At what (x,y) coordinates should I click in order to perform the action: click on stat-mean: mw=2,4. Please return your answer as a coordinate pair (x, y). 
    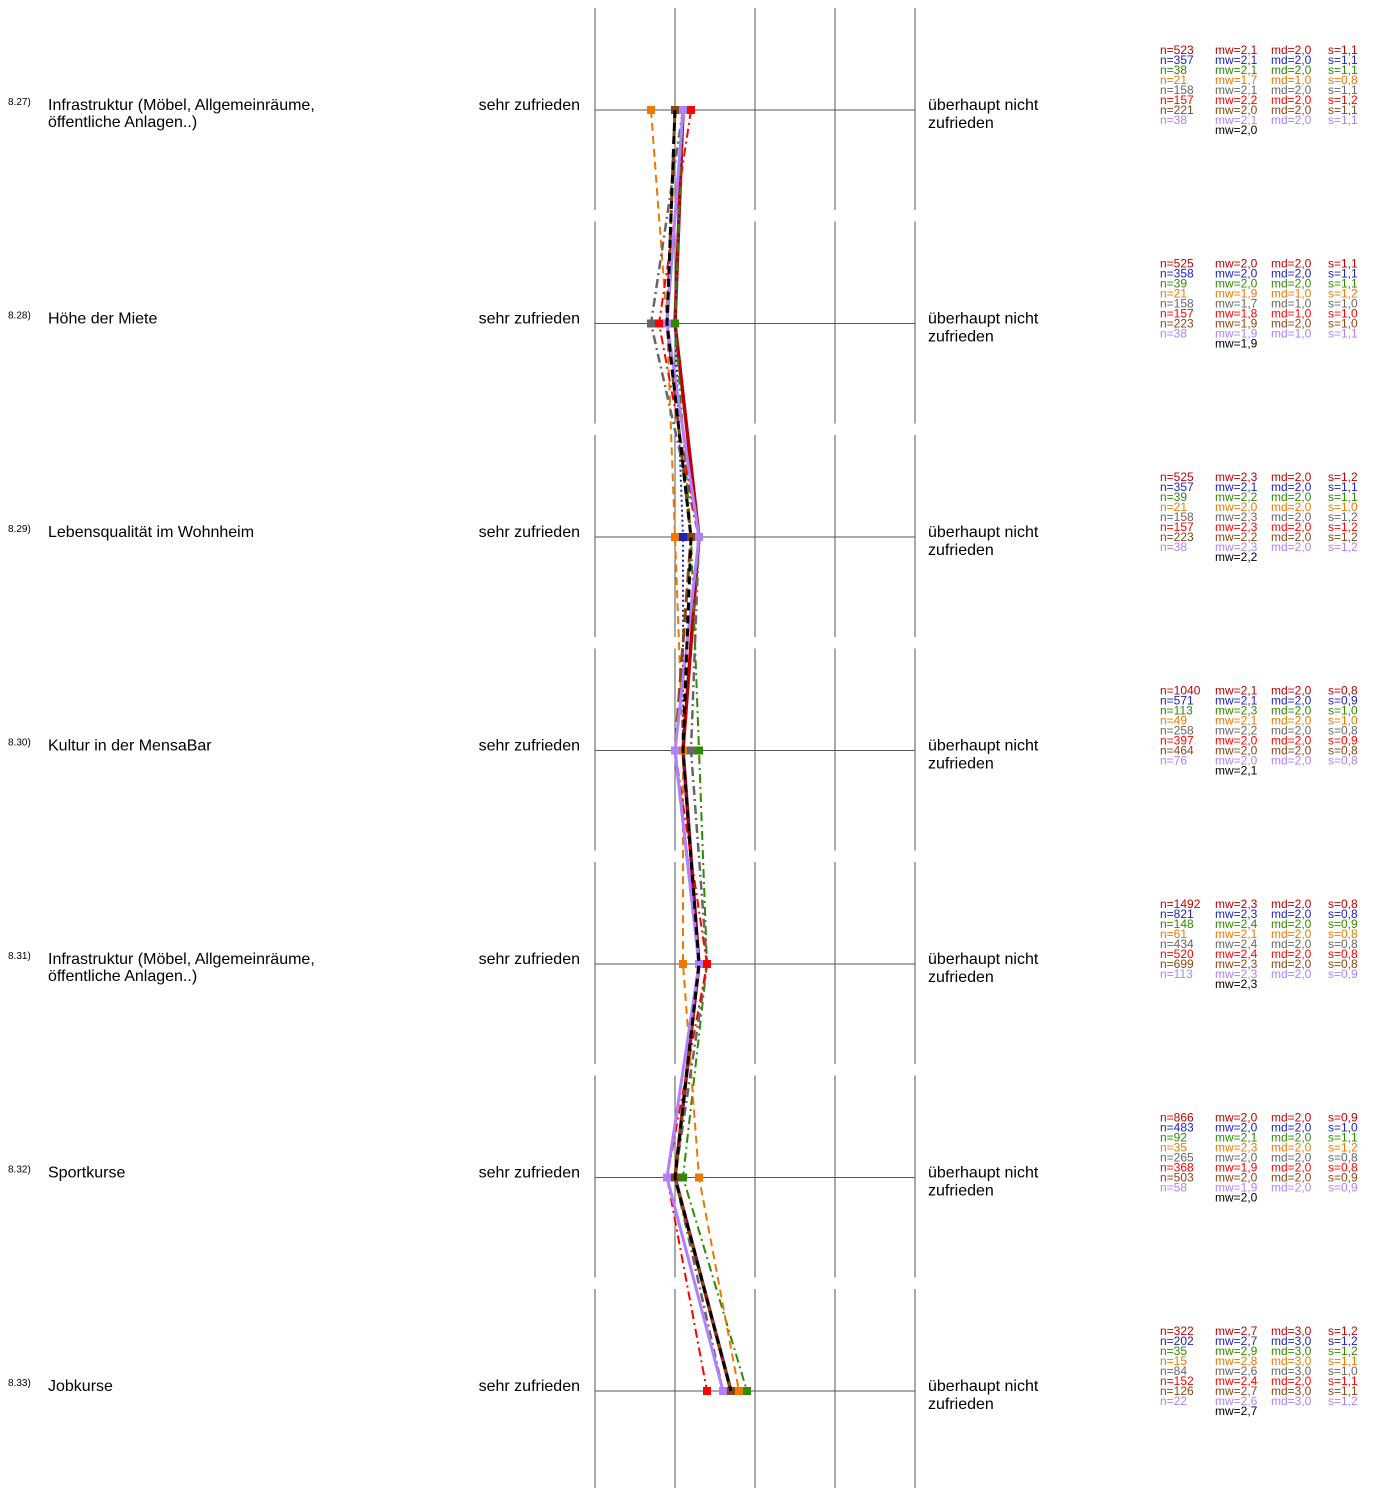
    Looking at the image, I should click on (1236, 1381).